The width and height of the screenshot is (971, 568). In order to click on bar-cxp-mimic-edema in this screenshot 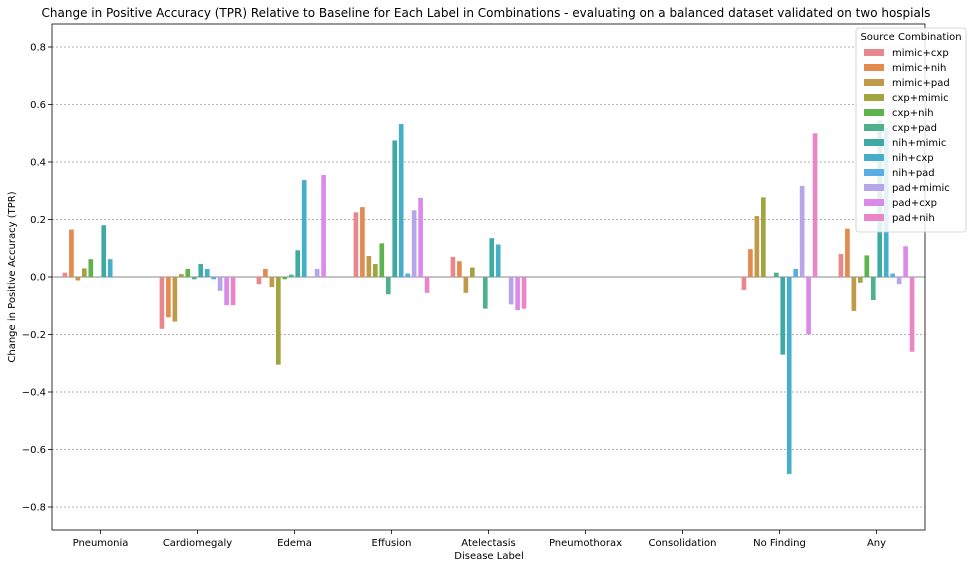, I will do `click(278, 321)`.